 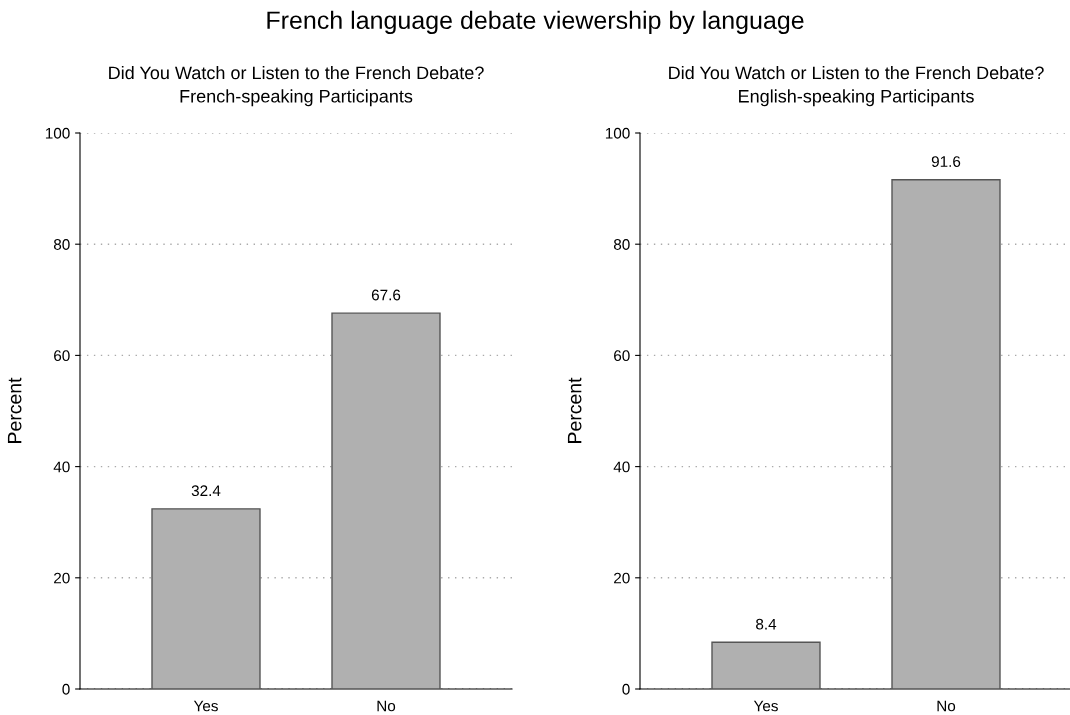 What do you see at coordinates (296, 98) in the screenshot?
I see `chart-subtitle: French-speaking Participants` at bounding box center [296, 98].